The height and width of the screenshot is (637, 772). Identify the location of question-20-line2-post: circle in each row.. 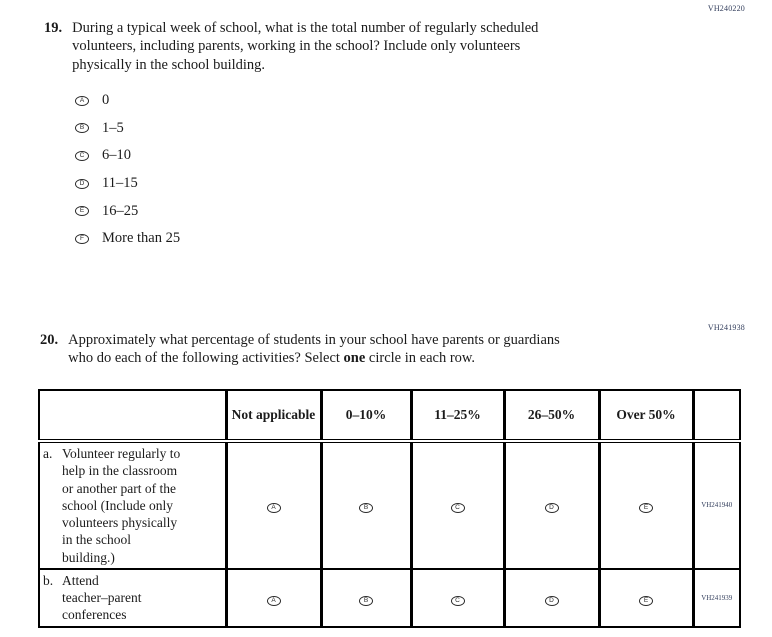
(420, 358).